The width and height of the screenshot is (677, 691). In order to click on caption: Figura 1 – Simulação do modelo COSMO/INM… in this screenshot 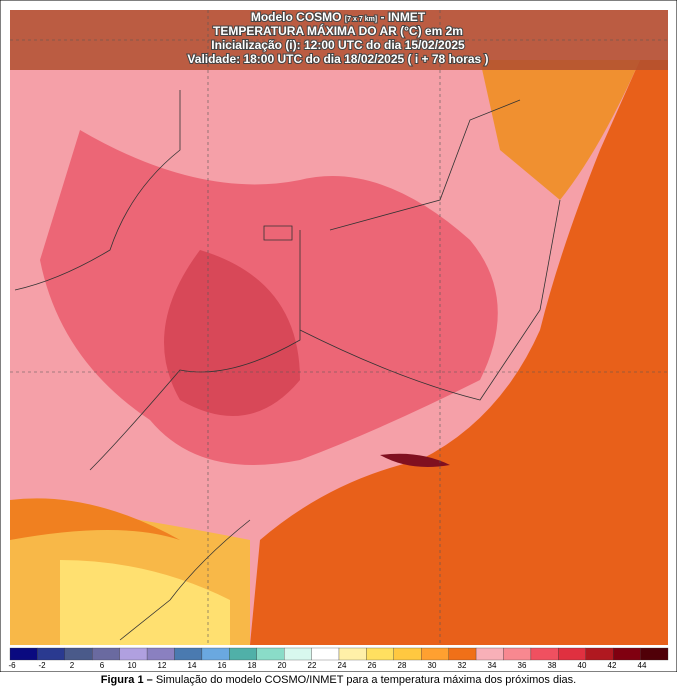, I will do `click(338, 680)`.